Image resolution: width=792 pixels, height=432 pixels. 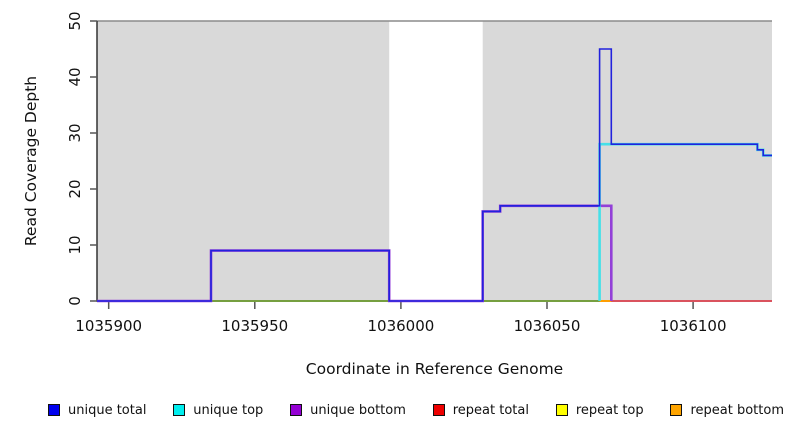 What do you see at coordinates (75, 20) in the screenshot?
I see `y-tick-label: 50` at bounding box center [75, 20].